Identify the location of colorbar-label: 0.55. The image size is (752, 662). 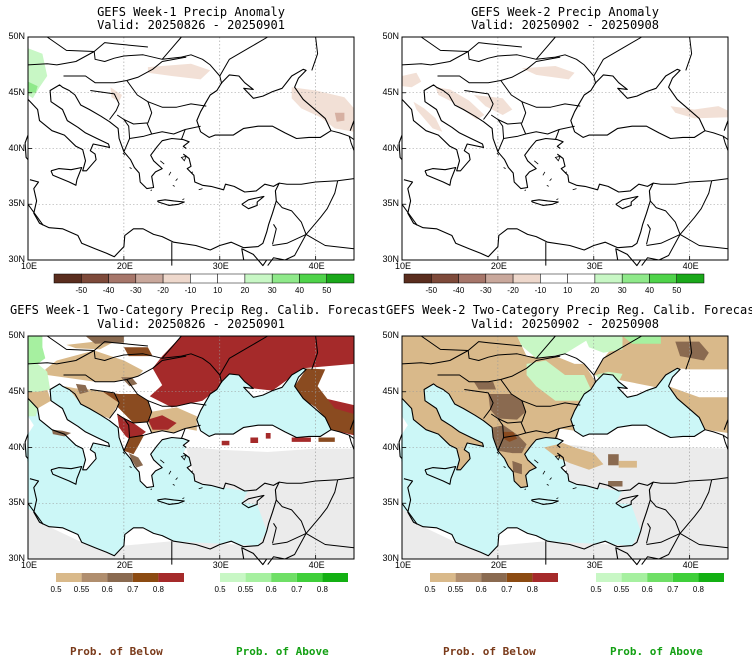
(456, 589).